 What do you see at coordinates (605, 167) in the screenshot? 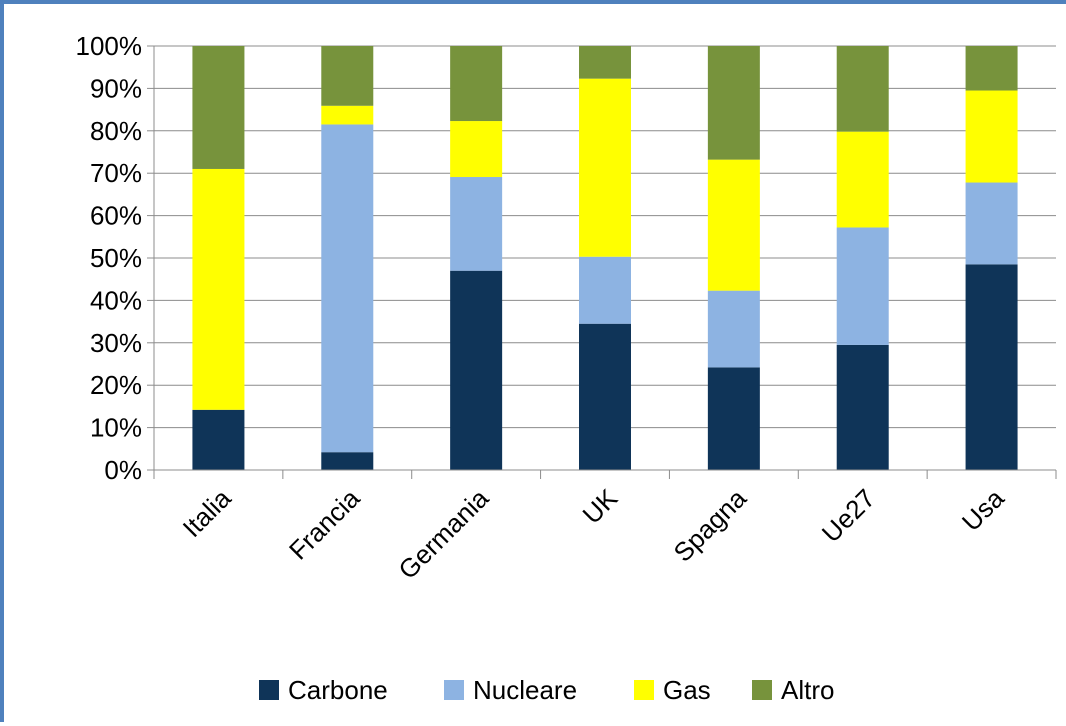
I see `bar-segment-gas-uk` at bounding box center [605, 167].